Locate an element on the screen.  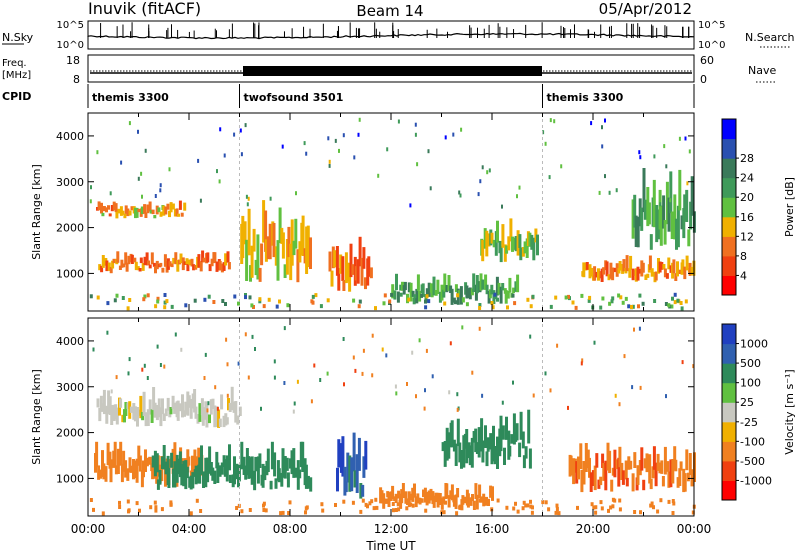
y-tick-label: 1000 is located at coordinates (70, 273).